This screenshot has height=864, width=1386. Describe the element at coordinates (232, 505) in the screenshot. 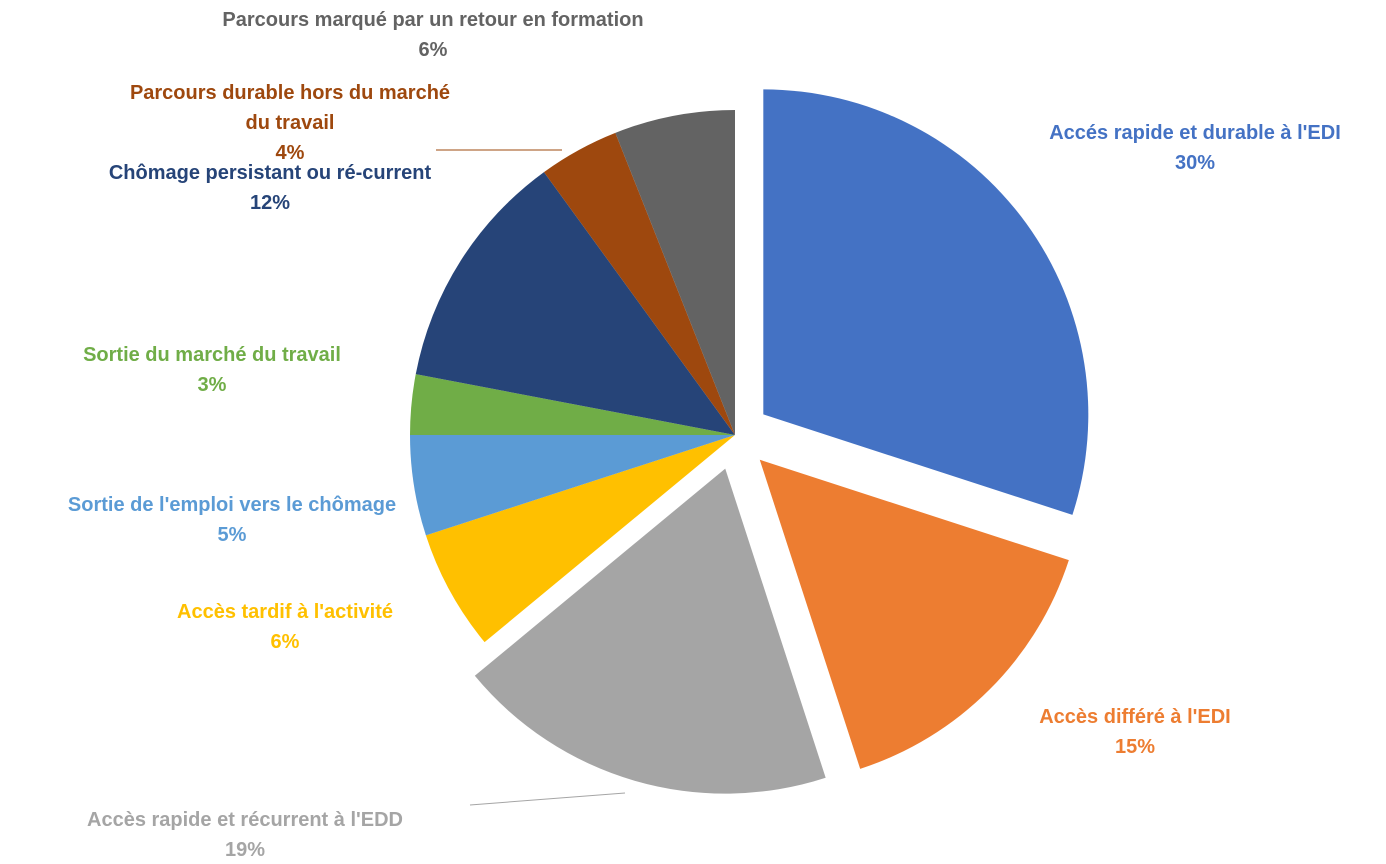

I see `label-name: Sortie de l'emploi vers le chômage` at that location.